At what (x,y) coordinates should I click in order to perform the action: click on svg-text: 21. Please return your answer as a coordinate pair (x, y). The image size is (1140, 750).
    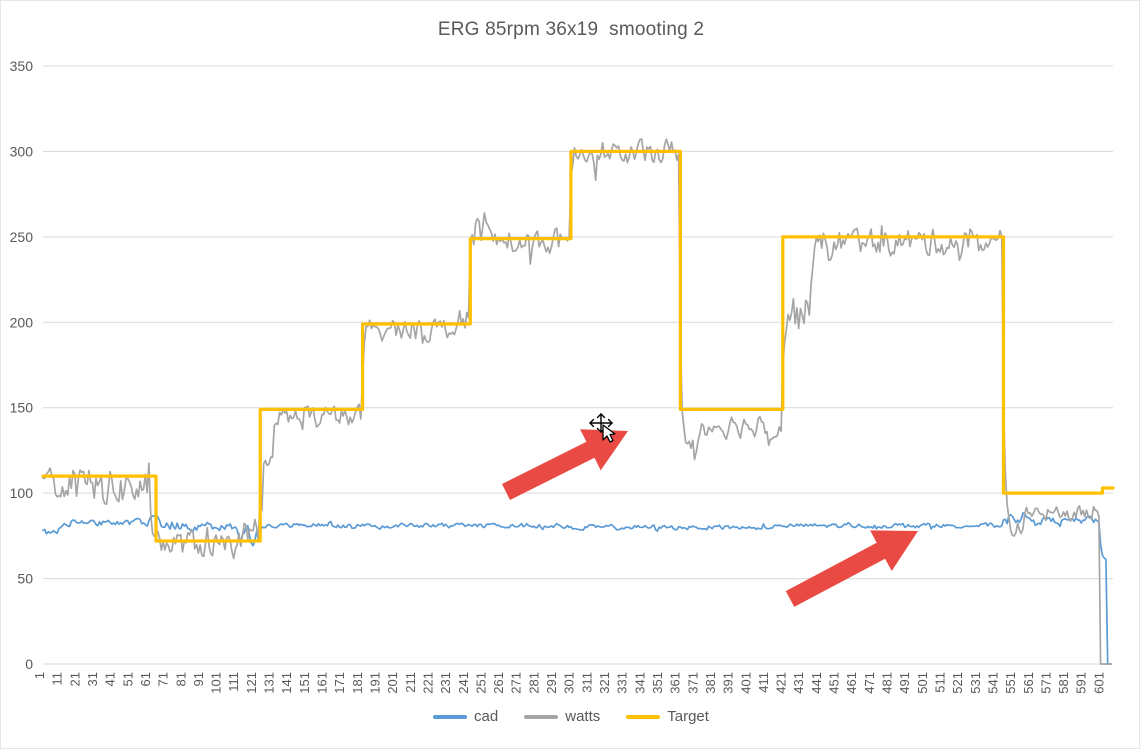
    Looking at the image, I should click on (74, 679).